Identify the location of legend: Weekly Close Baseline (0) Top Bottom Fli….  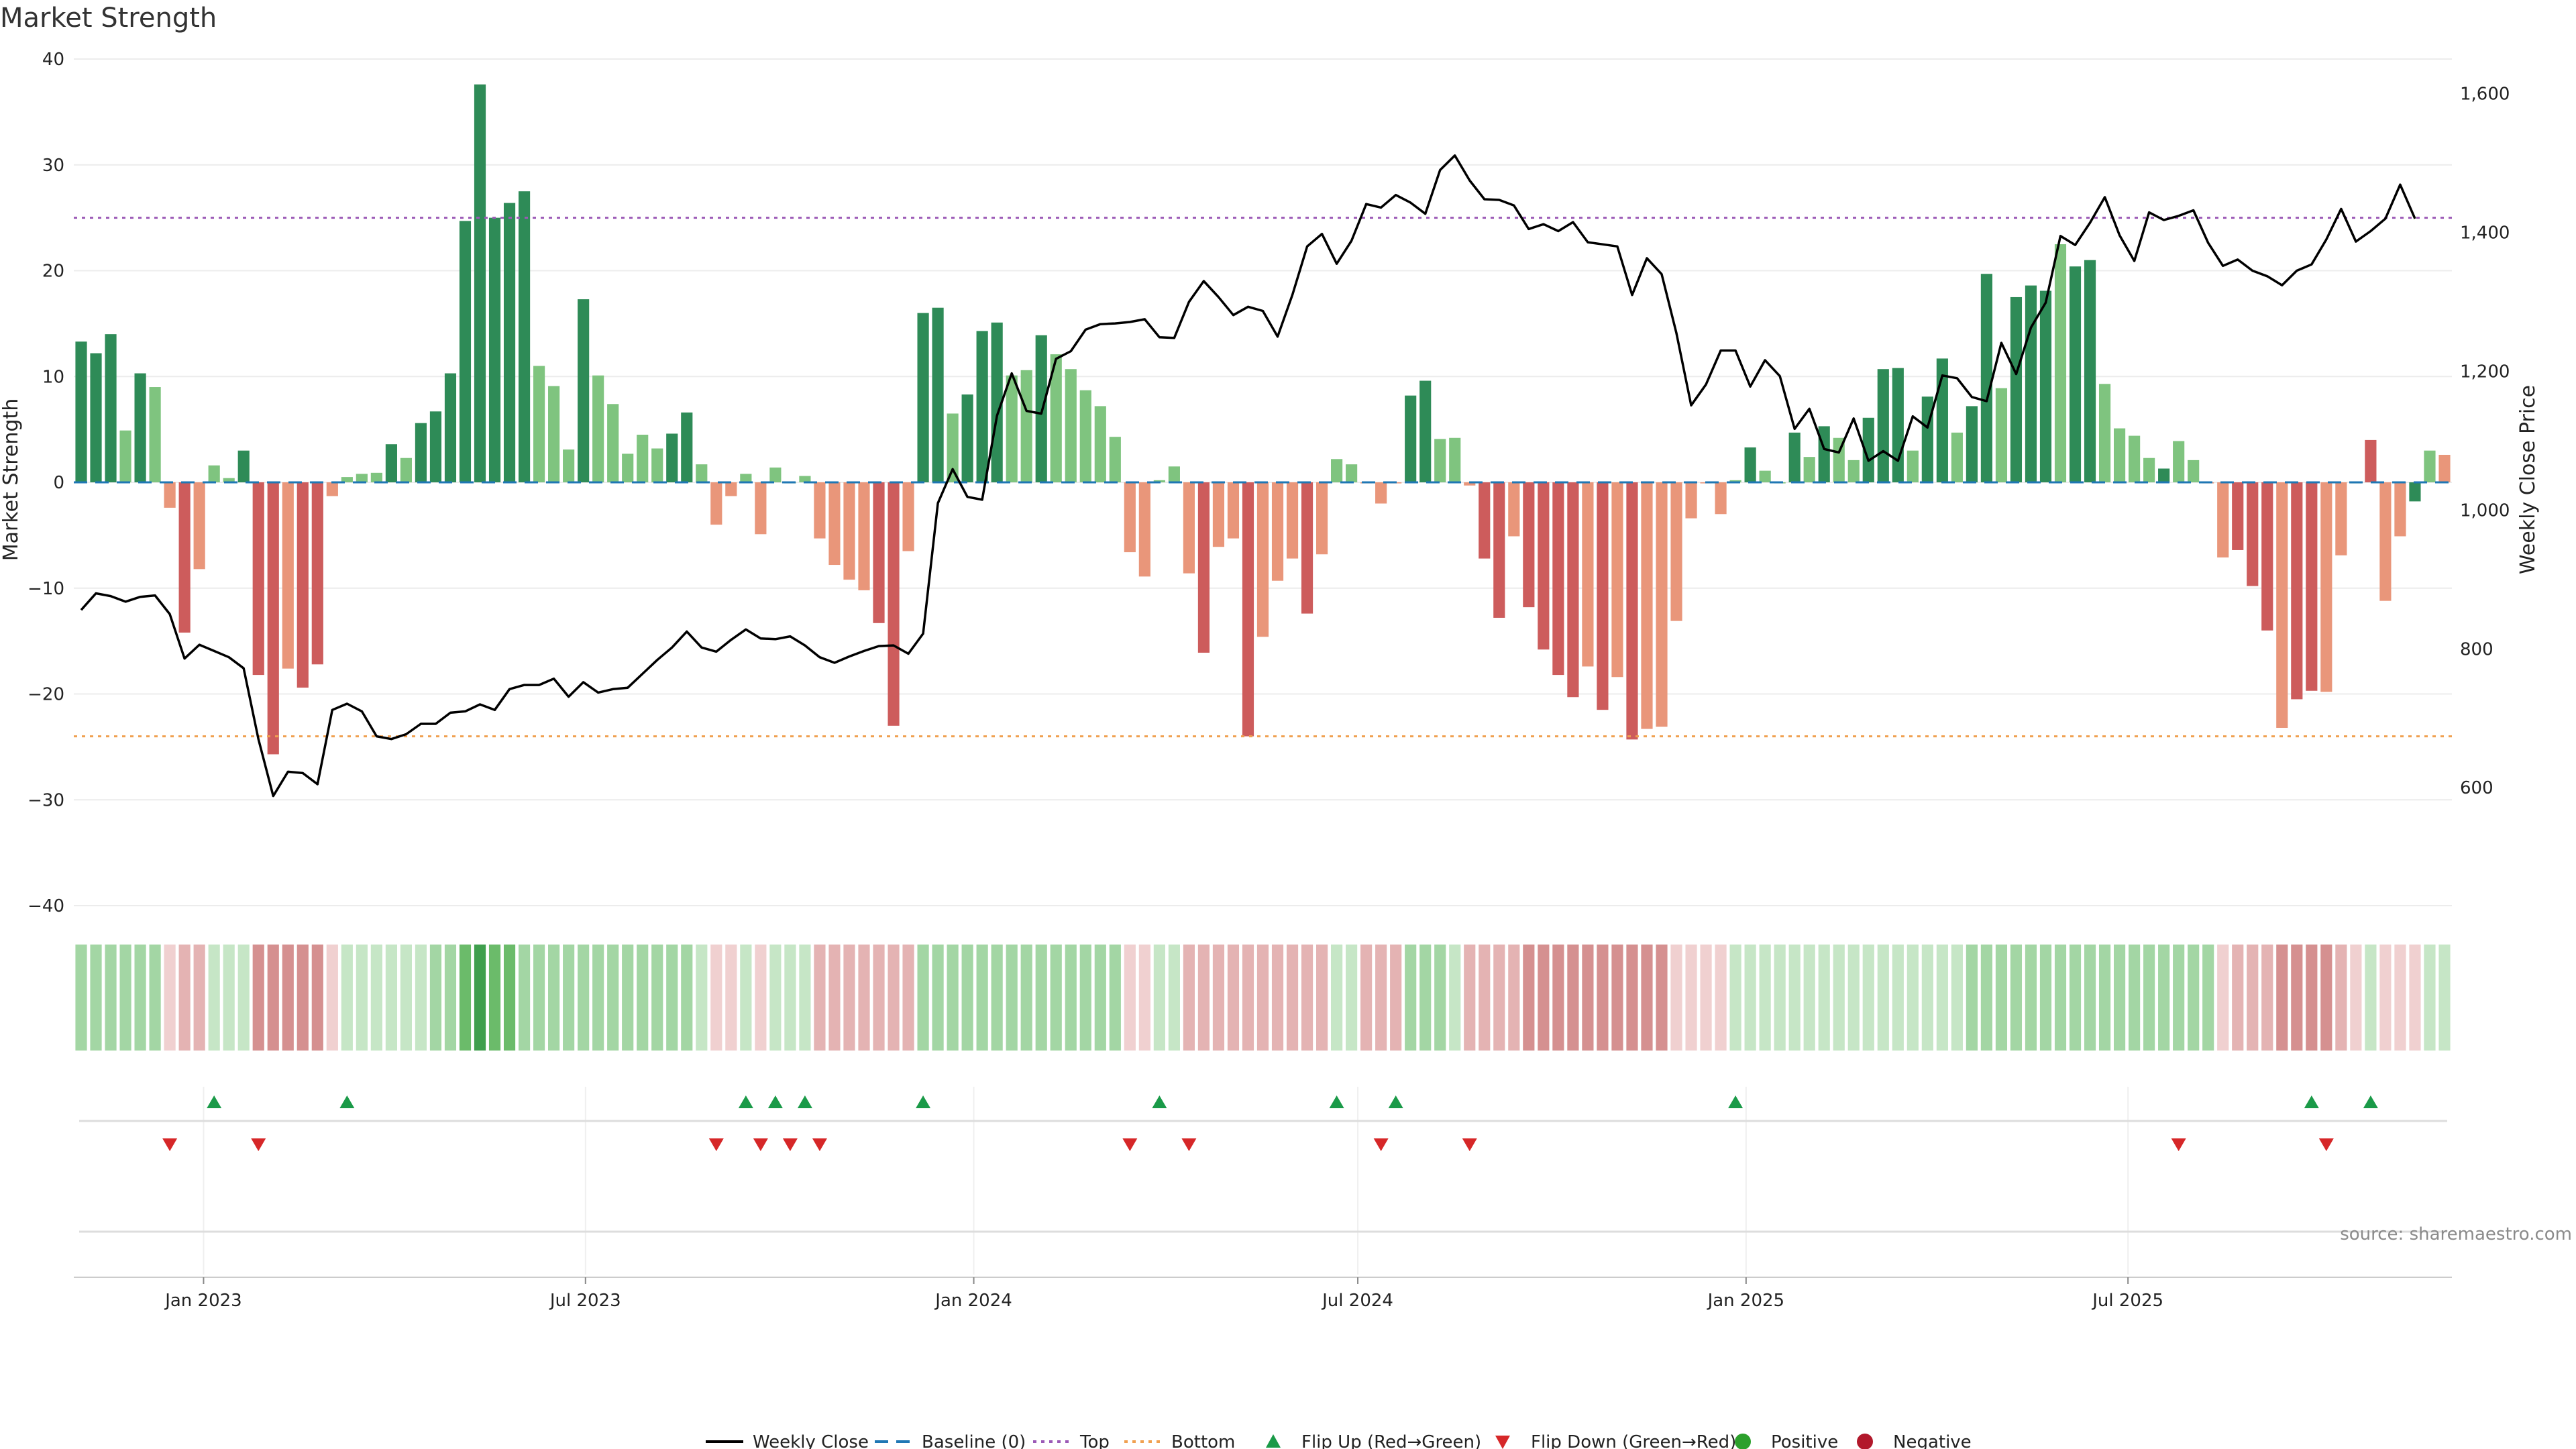
(1339, 1440).